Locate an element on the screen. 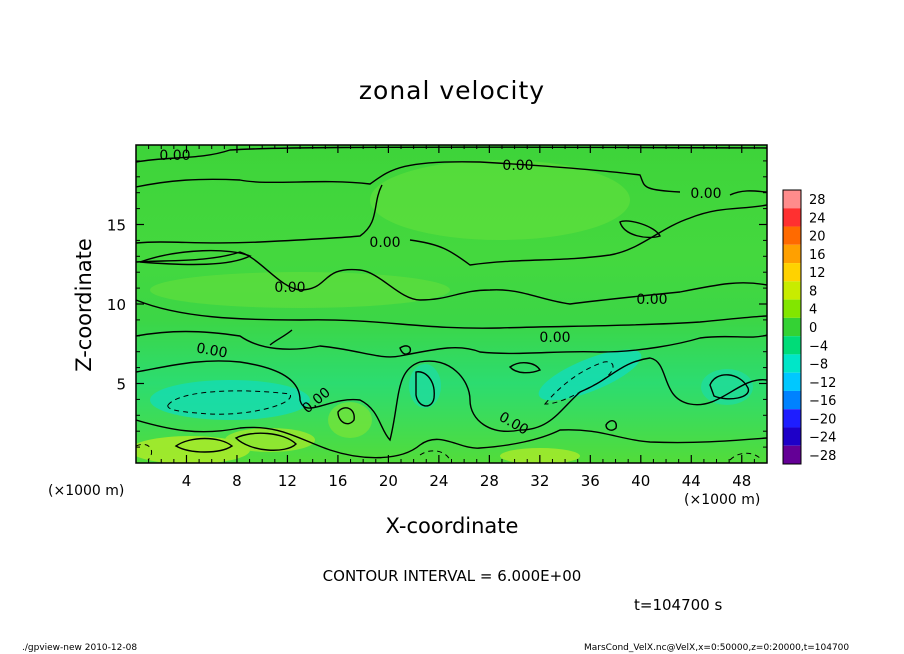  negative-region-left is located at coordinates (230, 400).